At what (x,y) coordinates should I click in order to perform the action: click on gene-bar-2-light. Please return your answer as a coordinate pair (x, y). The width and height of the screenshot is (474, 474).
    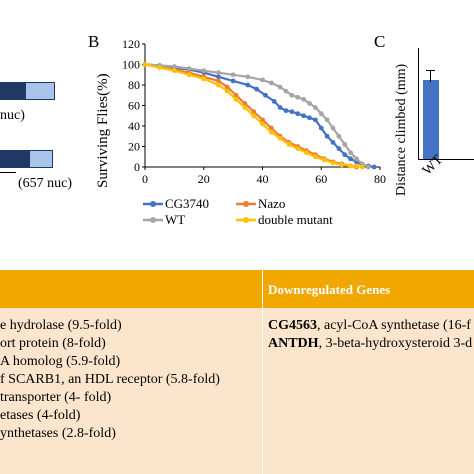
    Looking at the image, I should click on (41, 159).